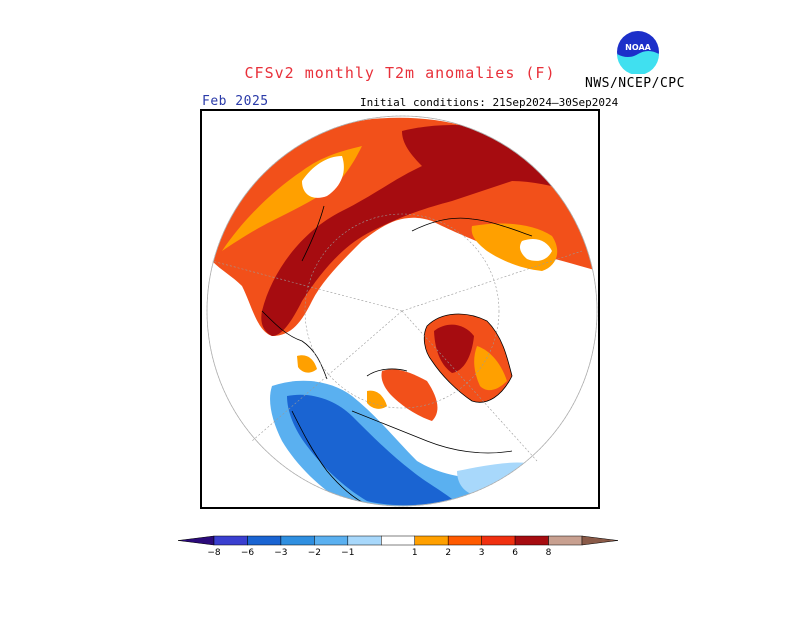 Image resolution: width=800 pixels, height=618 pixels. What do you see at coordinates (535, 250) in the screenshot?
I see `anomaly-region-alaska-white` at bounding box center [535, 250].